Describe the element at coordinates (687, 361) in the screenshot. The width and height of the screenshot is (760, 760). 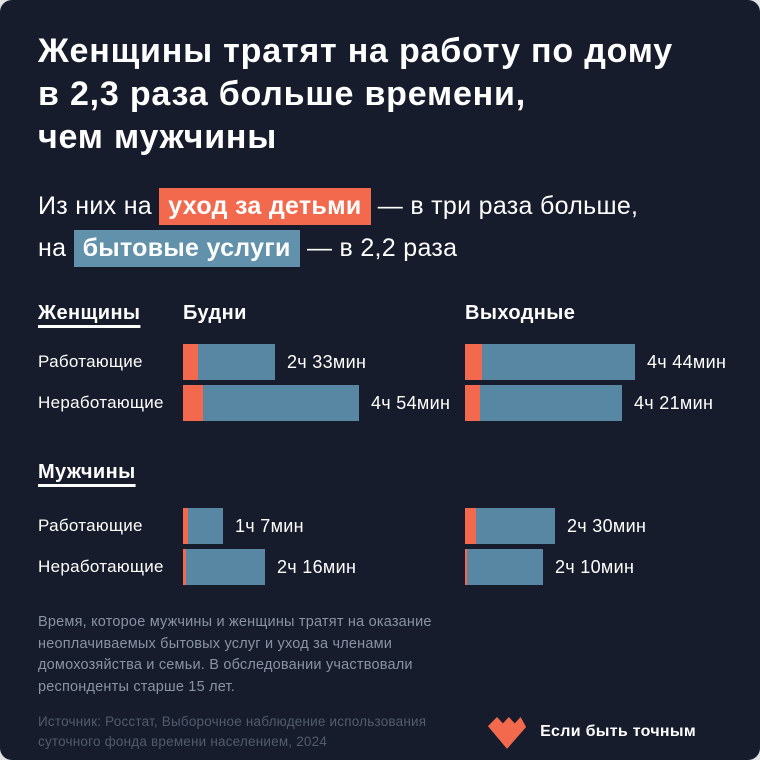
I see `value-label: 4ч 44мин` at that location.